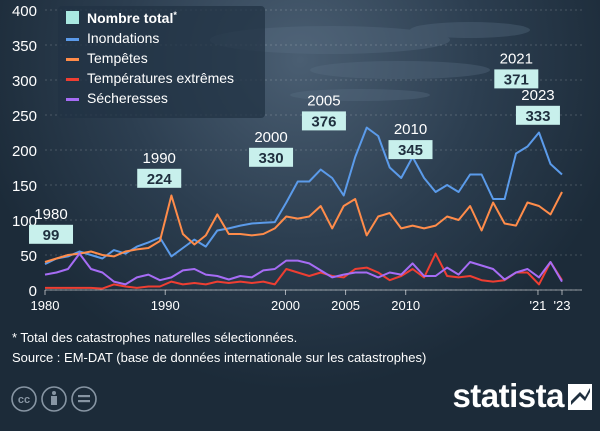 Image resolution: width=600 pixels, height=431 pixels. What do you see at coordinates (405, 305) in the screenshot?
I see `x-tick-label: 2010` at bounding box center [405, 305].